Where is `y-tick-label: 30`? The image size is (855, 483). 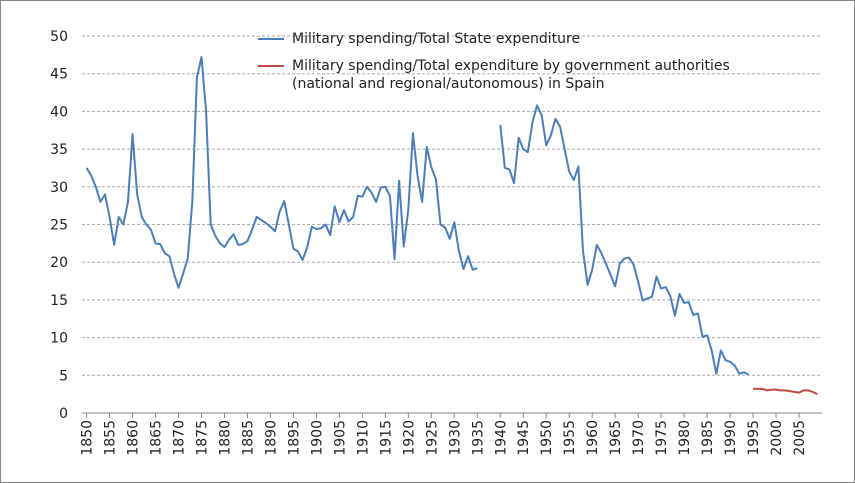
y-tick-label: 30 is located at coordinates (59, 188).